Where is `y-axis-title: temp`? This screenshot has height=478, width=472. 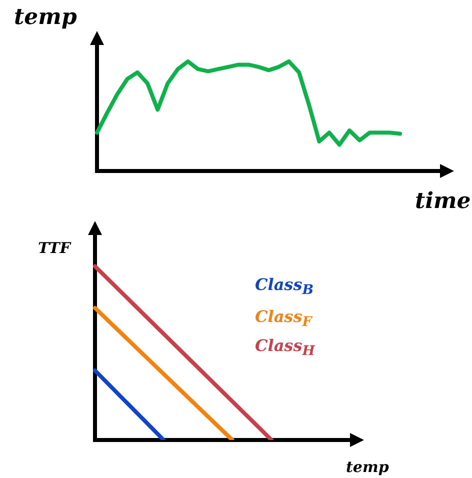 y-axis-title: temp is located at coordinates (45, 17).